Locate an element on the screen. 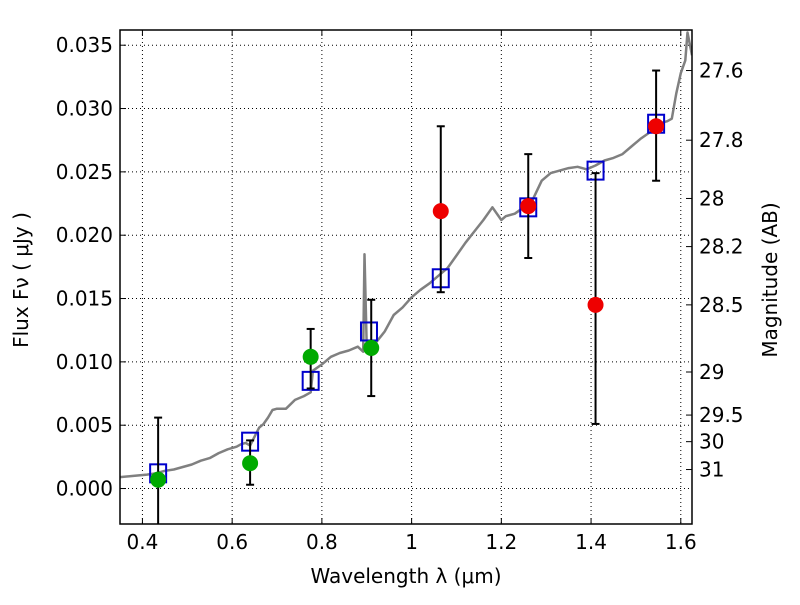  x-tick-label: 0.8 is located at coordinates (322, 542).